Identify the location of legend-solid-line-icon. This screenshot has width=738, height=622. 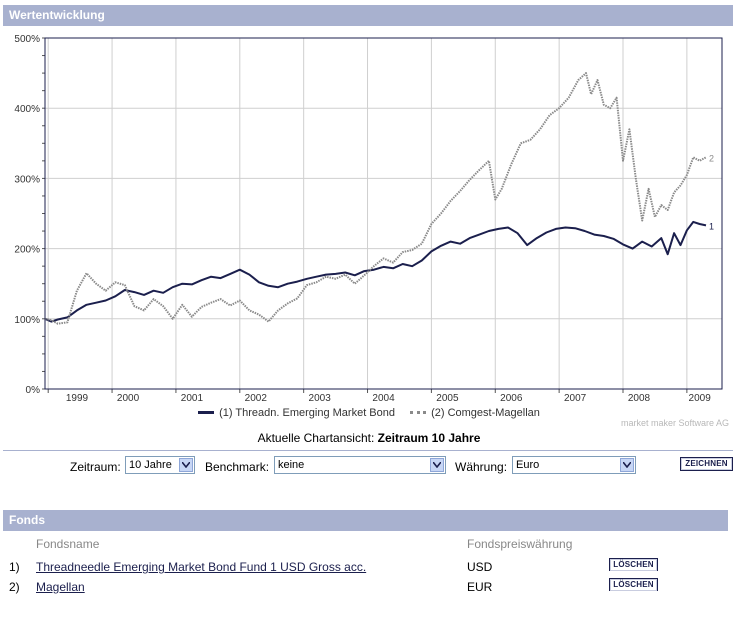
(206, 412).